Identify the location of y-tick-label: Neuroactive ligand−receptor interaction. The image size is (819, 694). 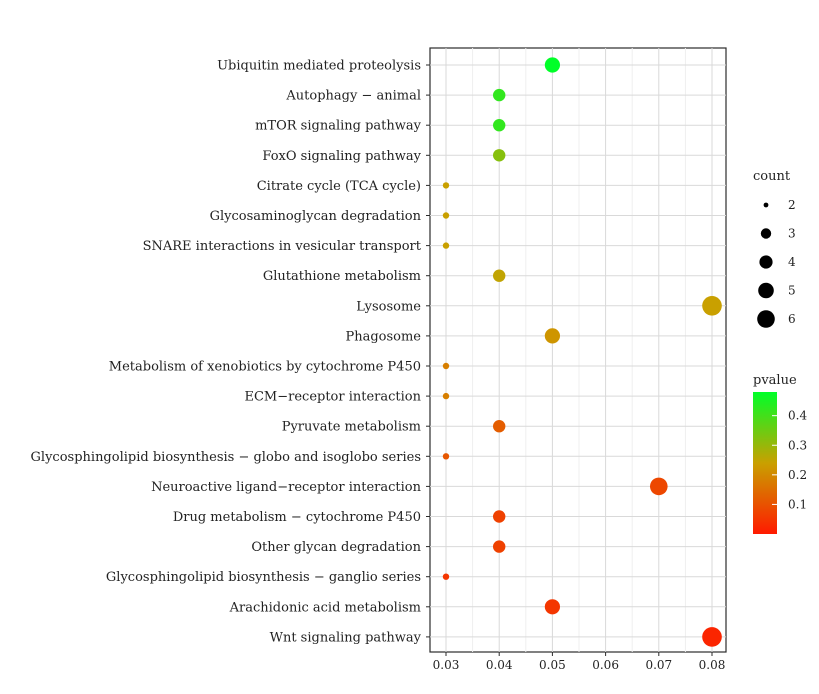
(286, 487).